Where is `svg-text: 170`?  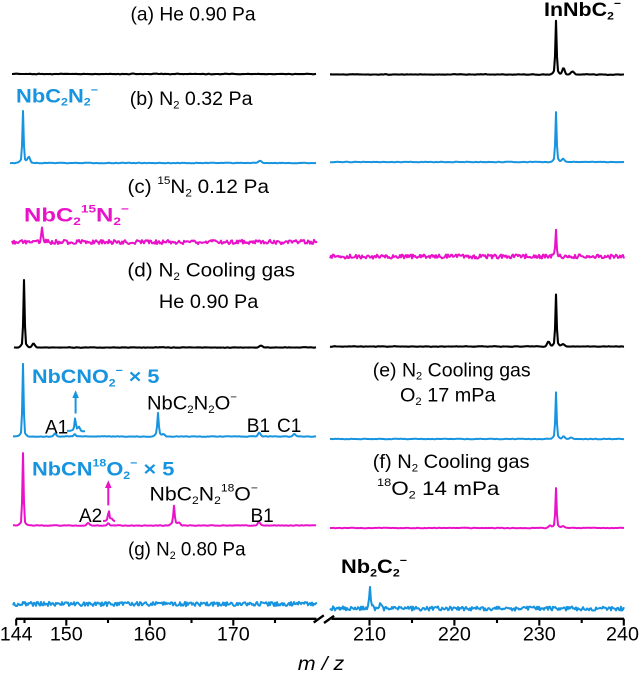
svg-text: 170 is located at coordinates (233, 635).